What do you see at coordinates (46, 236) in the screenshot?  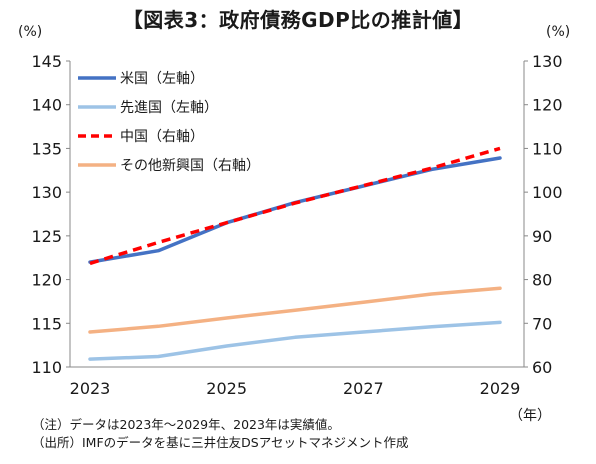 I see `left-tick-label: 125` at bounding box center [46, 236].